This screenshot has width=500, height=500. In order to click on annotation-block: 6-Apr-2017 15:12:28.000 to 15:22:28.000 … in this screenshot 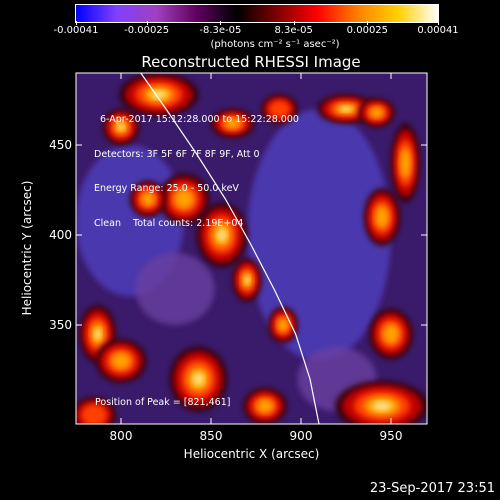, I will do `click(196, 166)`.